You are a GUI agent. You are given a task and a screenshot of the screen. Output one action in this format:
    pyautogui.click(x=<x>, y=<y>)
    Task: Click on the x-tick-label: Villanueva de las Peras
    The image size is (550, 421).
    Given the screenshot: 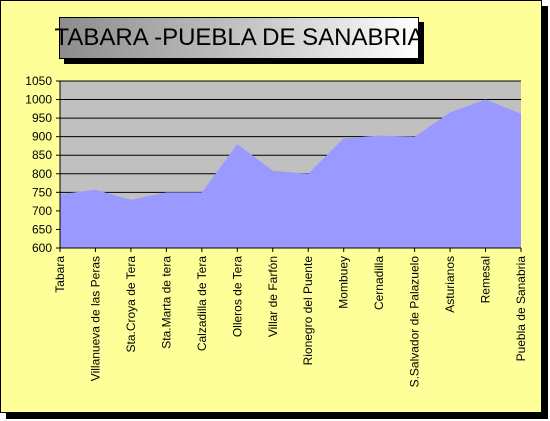 What is the action you would take?
    pyautogui.click(x=95, y=318)
    